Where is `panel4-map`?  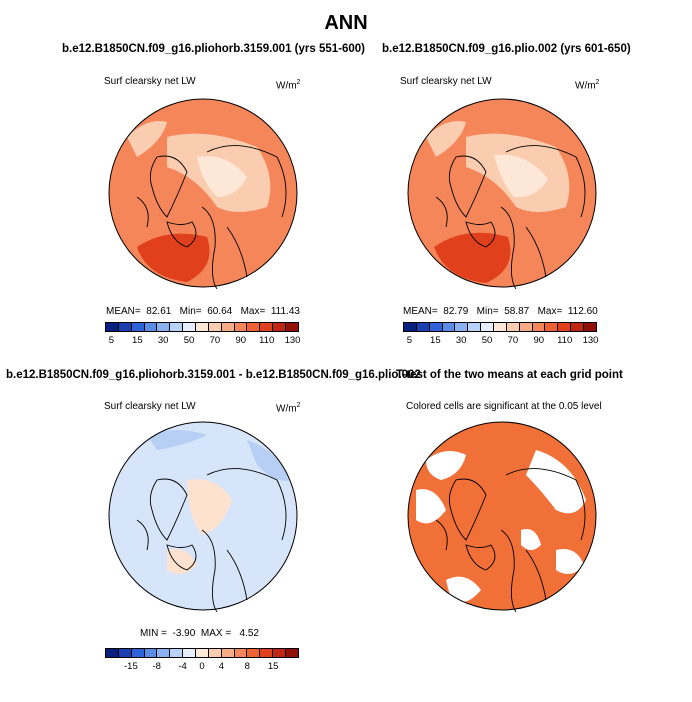 panel4-map is located at coordinates (502, 516).